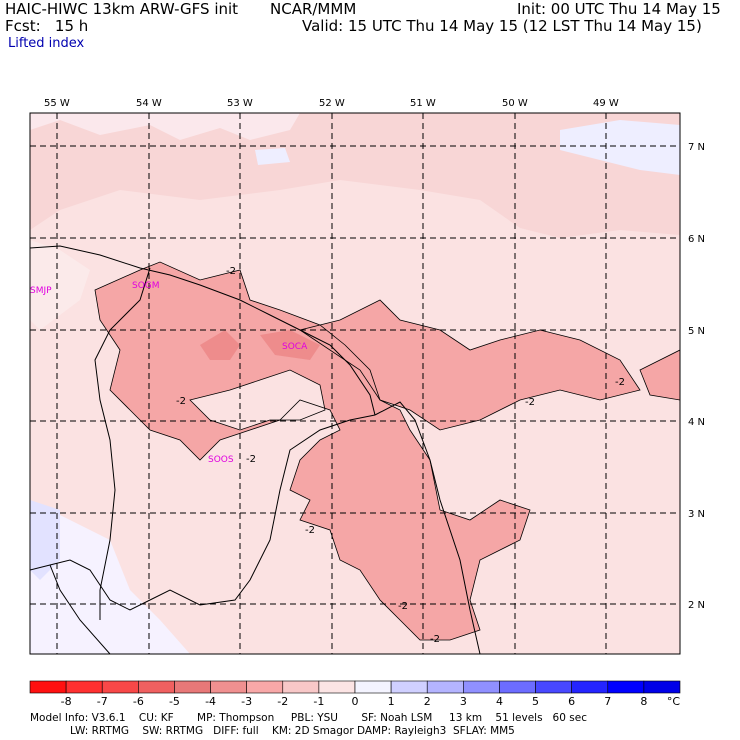 The image size is (740, 740). What do you see at coordinates (102, 701) in the screenshot?
I see `colorbar-level-label: -7` at bounding box center [102, 701].